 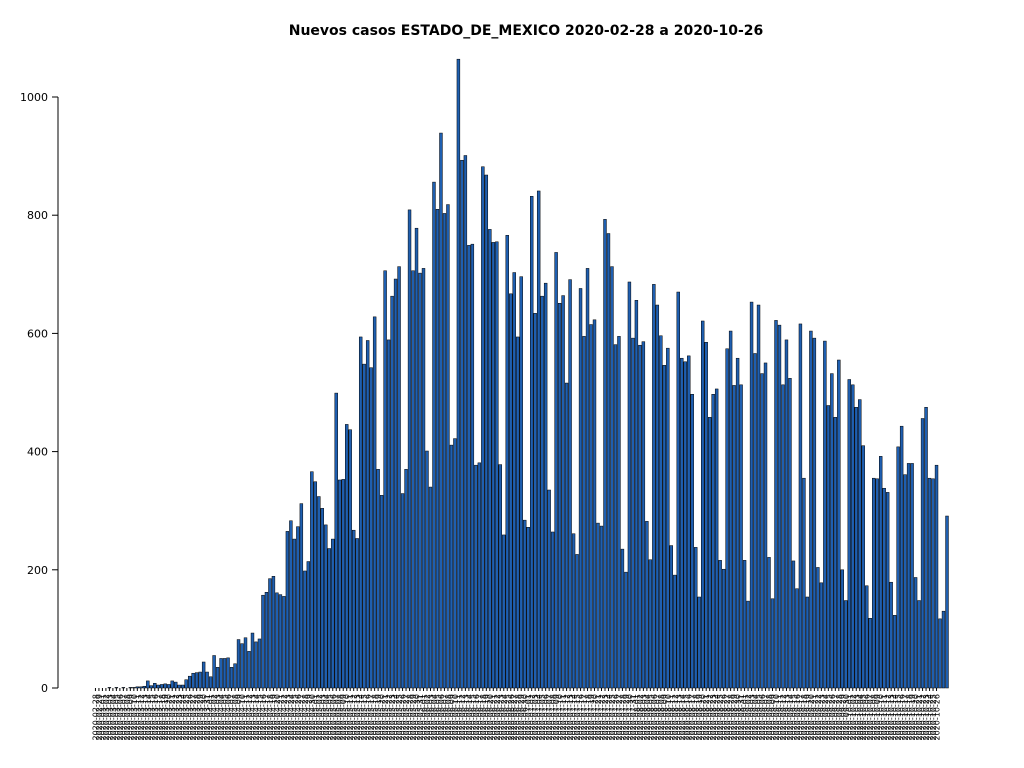 I want to click on x-tick-label: 2020-10-10, so click(x=881, y=717).